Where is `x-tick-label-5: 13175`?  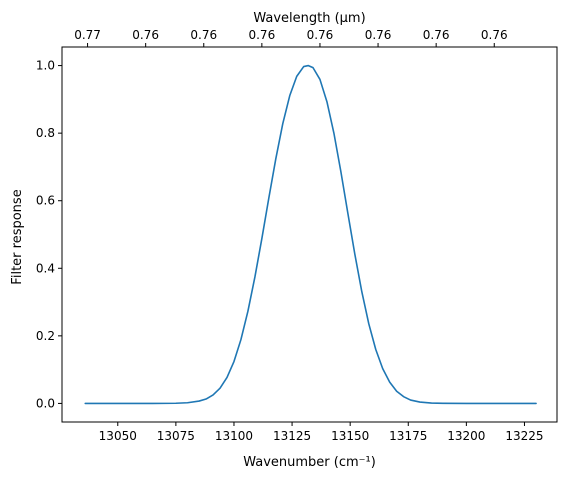 x-tick-label-5: 13175 is located at coordinates (408, 436).